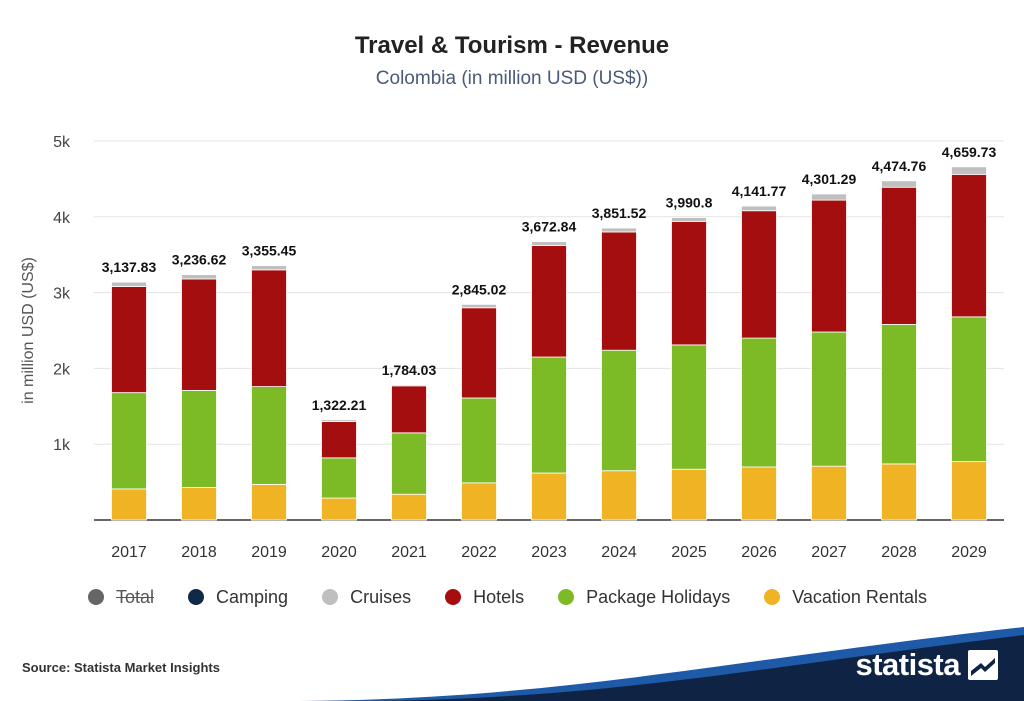  I want to click on data-label-total: 3,990.8, so click(689, 202).